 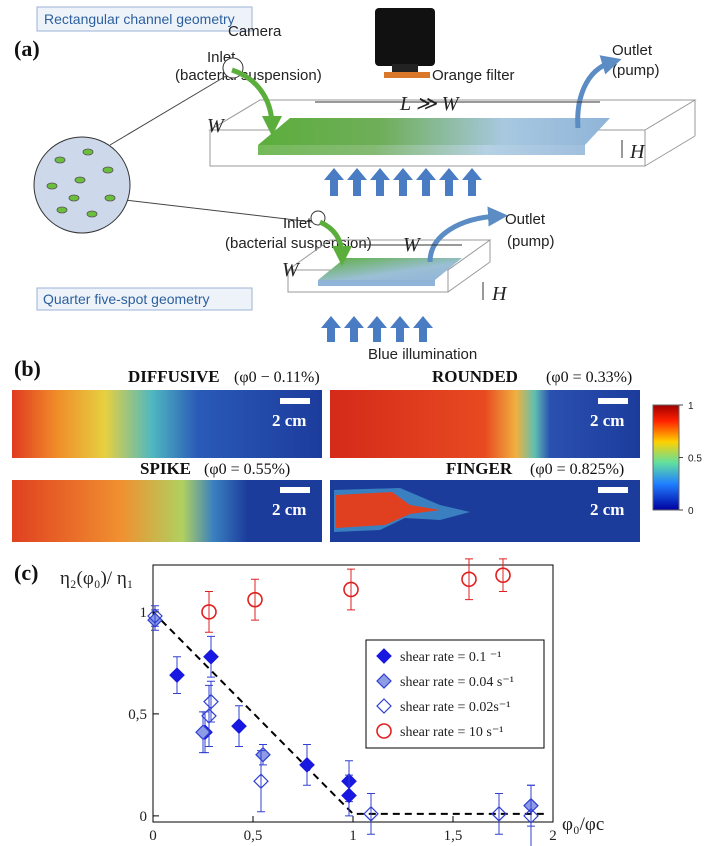 What do you see at coordinates (26, 572) in the screenshot?
I see `panel-label: (c)` at bounding box center [26, 572].